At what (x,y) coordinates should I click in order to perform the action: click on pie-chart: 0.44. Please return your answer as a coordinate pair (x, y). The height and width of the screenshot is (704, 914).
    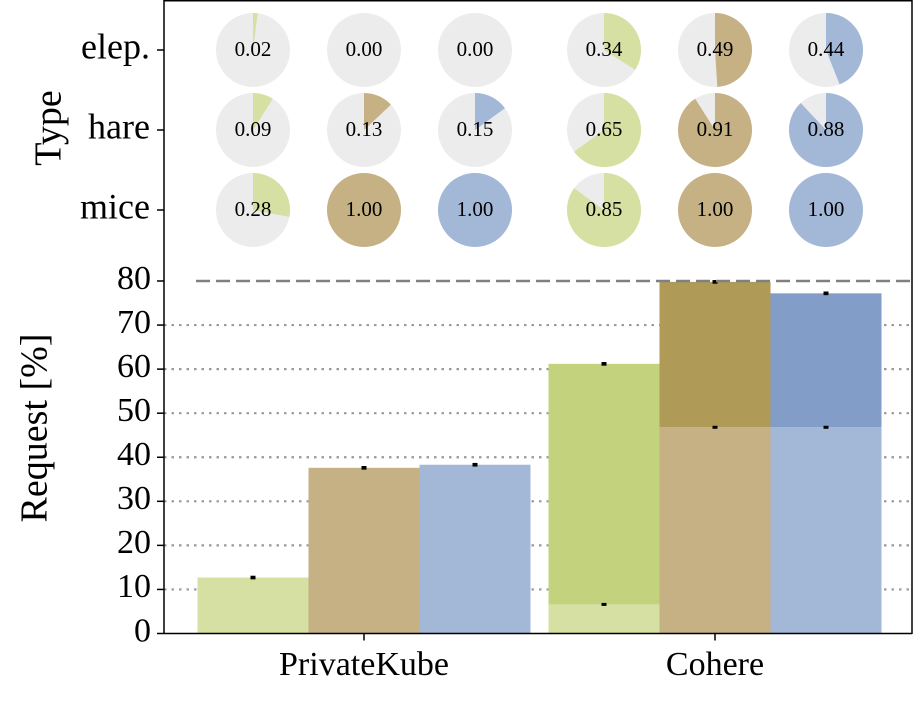
    Looking at the image, I should click on (826, 50).